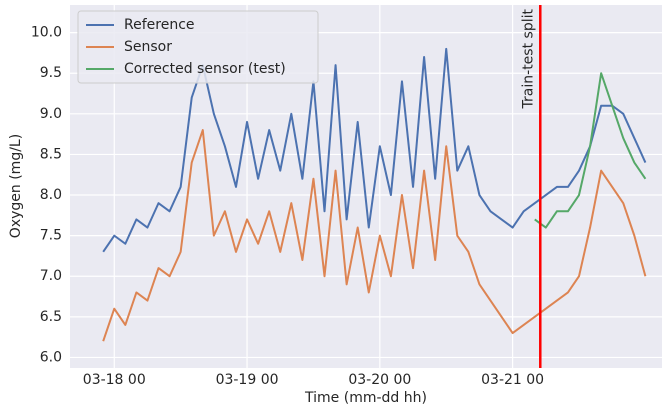 The image size is (669, 415). What do you see at coordinates (51, 195) in the screenshot?
I see `y-tick-label: 8.0` at bounding box center [51, 195].